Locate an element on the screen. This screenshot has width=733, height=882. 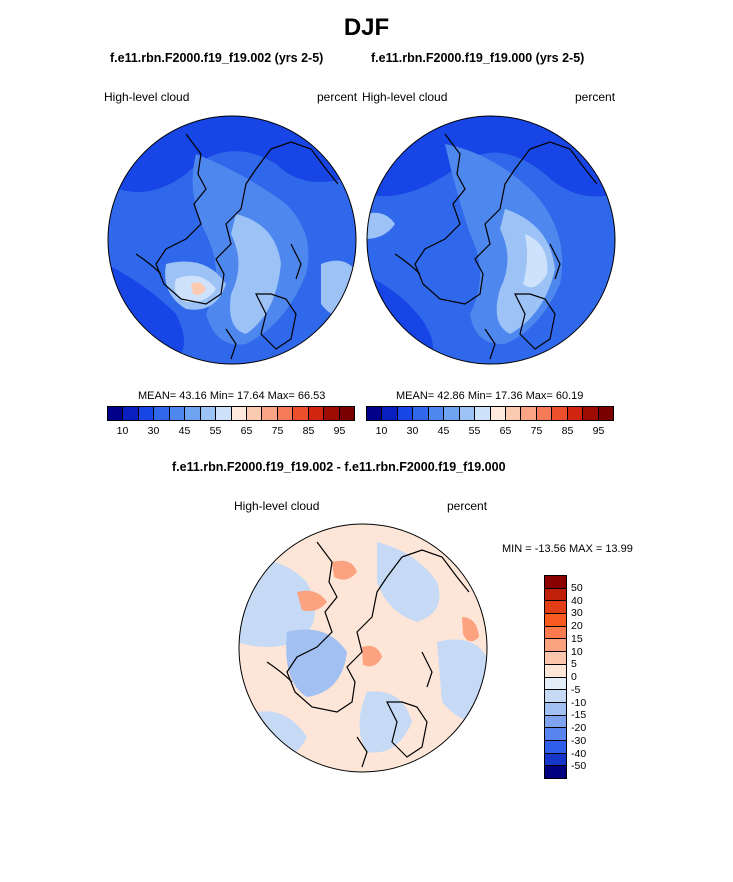
panel-3-units: percent is located at coordinates (467, 506).